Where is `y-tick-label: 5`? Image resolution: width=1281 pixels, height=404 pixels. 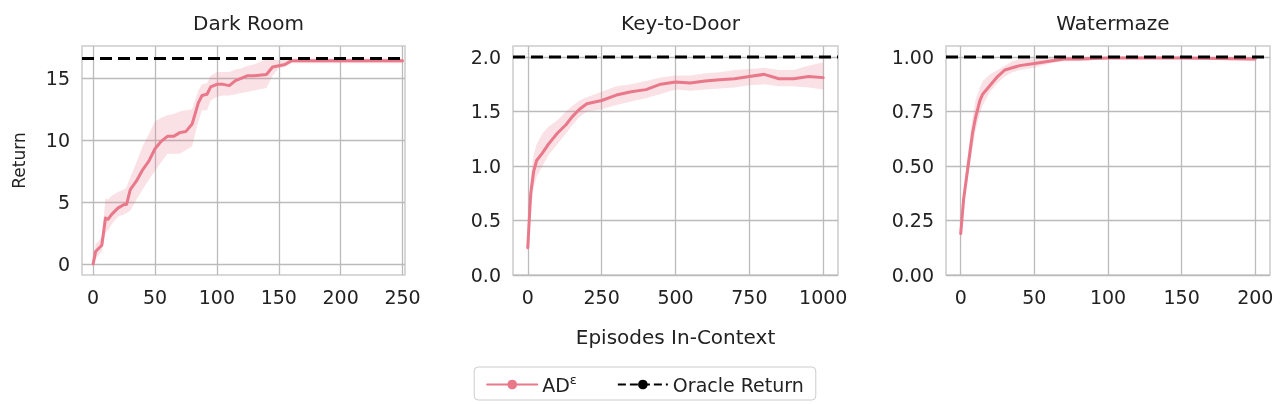 y-tick-label: 5 is located at coordinates (63, 201).